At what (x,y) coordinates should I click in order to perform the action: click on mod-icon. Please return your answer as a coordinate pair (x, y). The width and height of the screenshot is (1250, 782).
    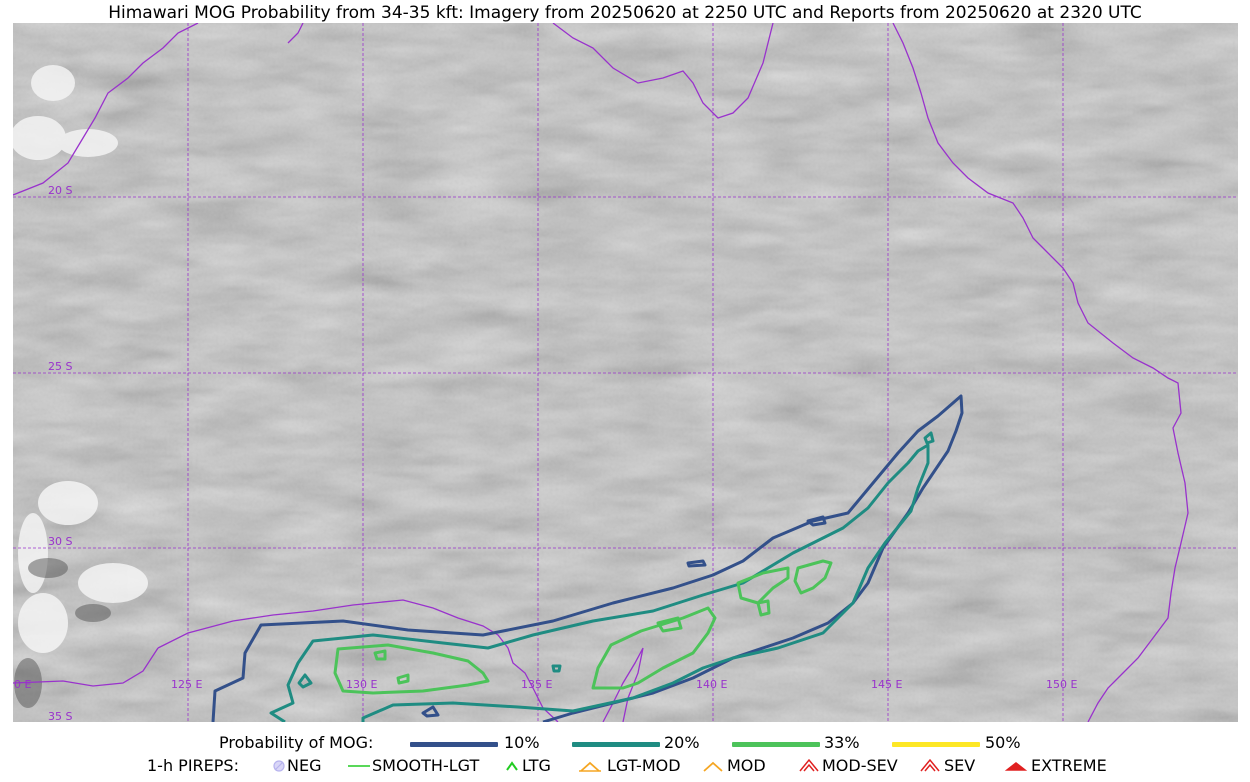
    Looking at the image, I should click on (713, 766).